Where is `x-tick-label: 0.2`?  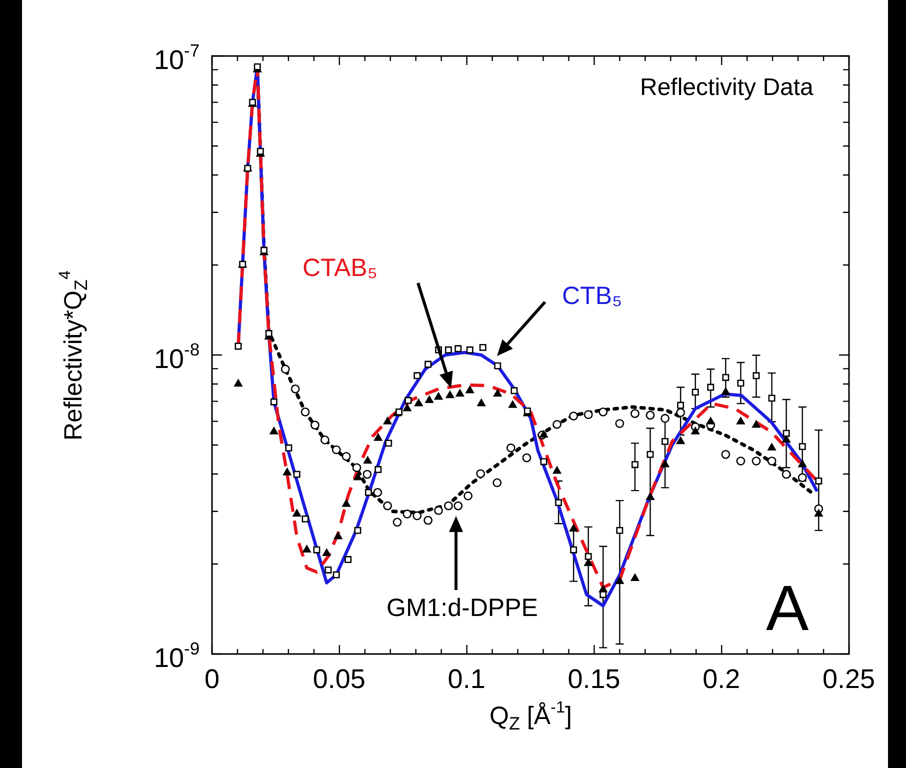
x-tick-label: 0.2 is located at coordinates (721, 679).